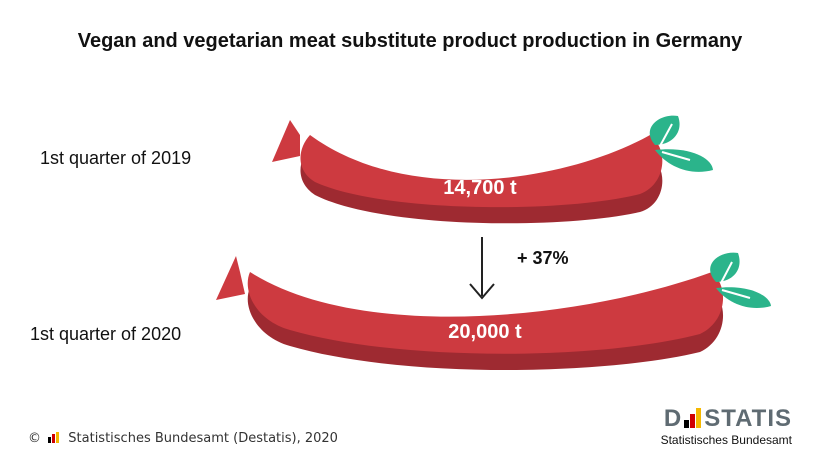  I want to click on destatis-bars-icon, so click(693, 418).